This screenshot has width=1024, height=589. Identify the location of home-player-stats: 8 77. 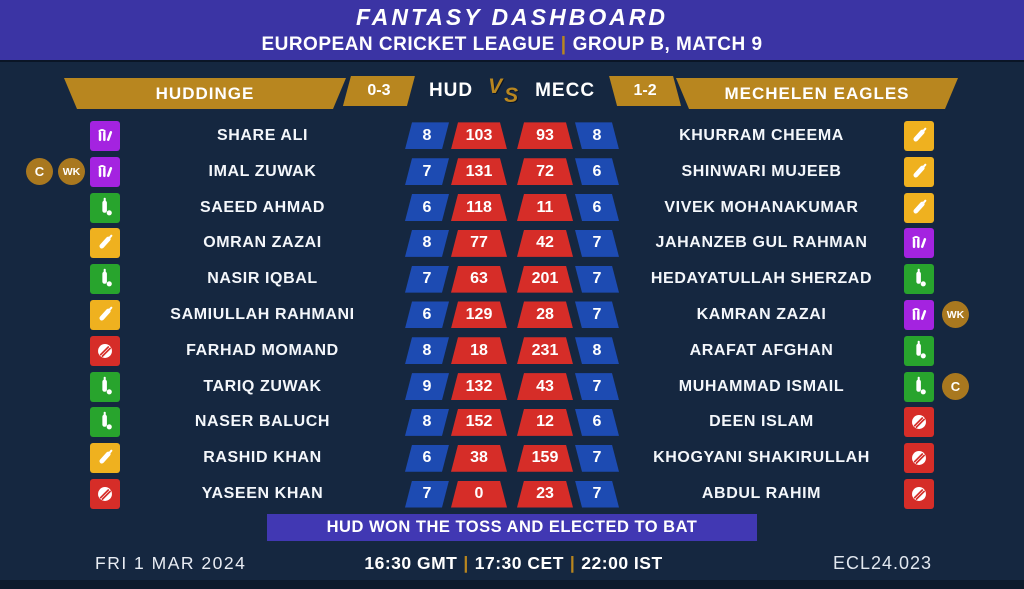
(455, 243).